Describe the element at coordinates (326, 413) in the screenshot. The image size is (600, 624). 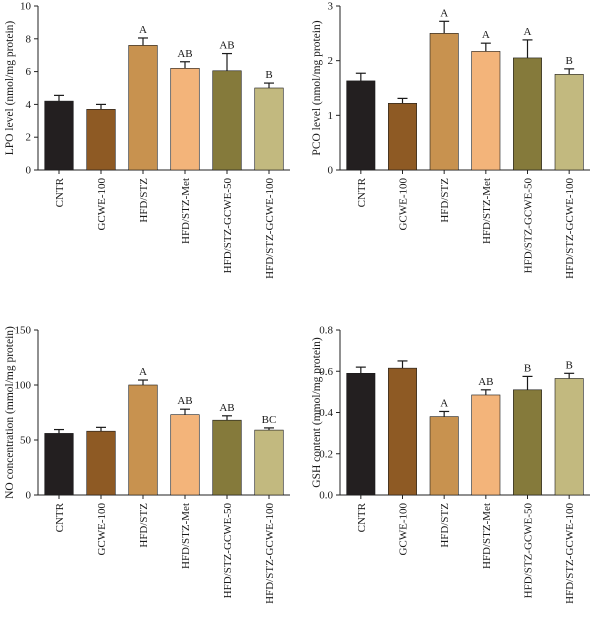
I see `y-tick-label: 0.4` at that location.